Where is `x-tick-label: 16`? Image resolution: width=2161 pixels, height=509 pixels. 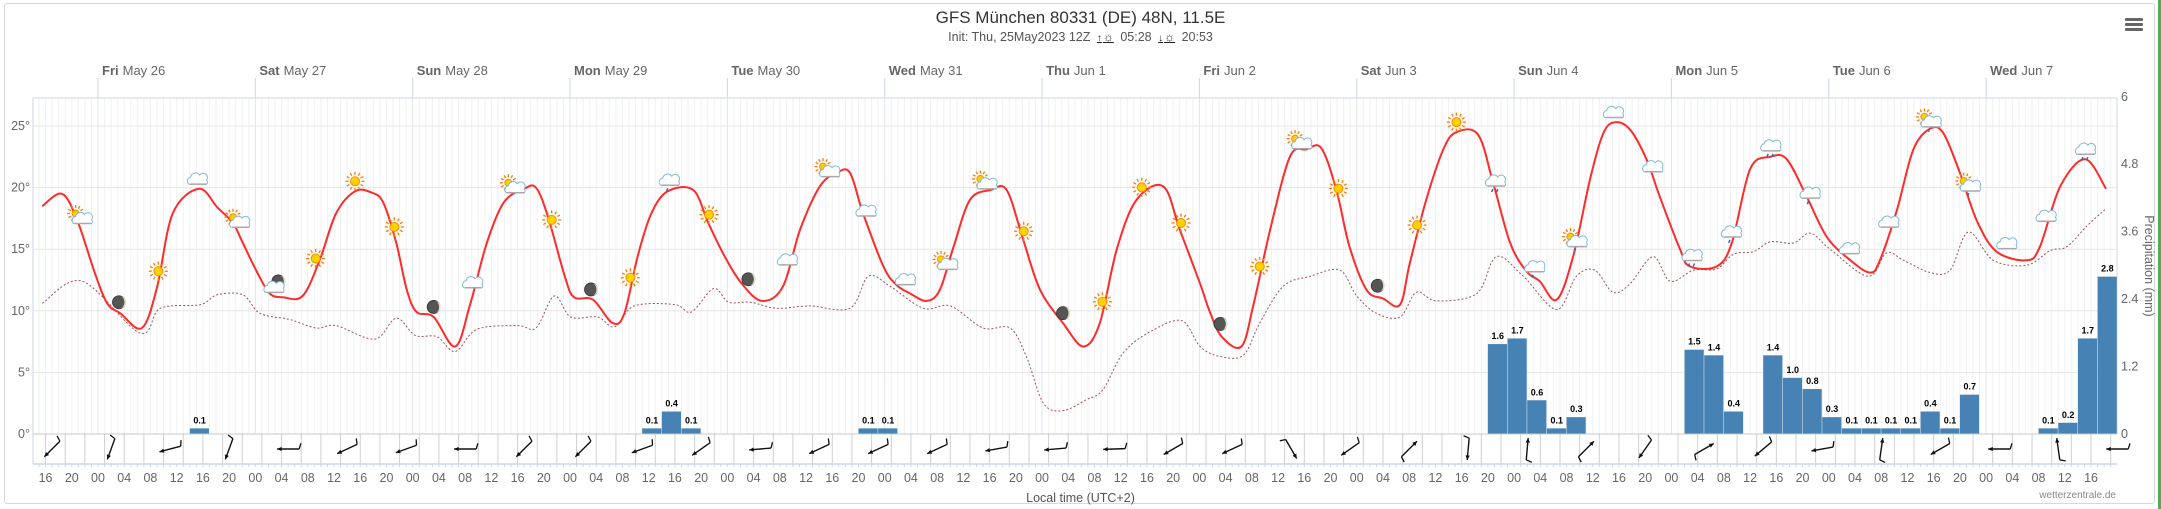
x-tick-label: 16 is located at coordinates (360, 478).